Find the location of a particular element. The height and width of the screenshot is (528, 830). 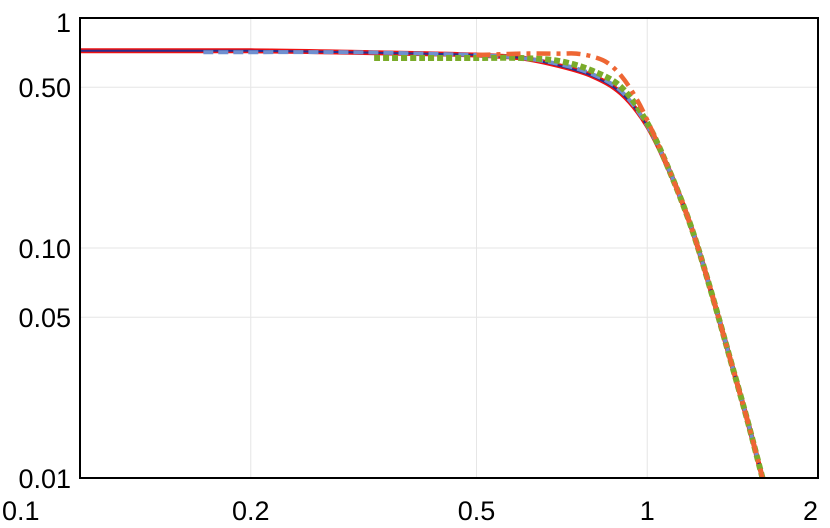

x-axis: 0.1 0.2 0.5 1 2 is located at coordinates (410, 511).